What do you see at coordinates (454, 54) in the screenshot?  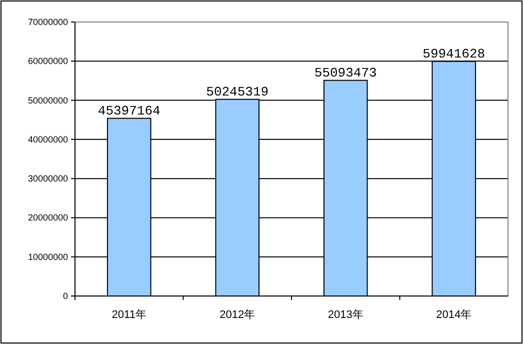 I see `data-label: 59941628` at bounding box center [454, 54].